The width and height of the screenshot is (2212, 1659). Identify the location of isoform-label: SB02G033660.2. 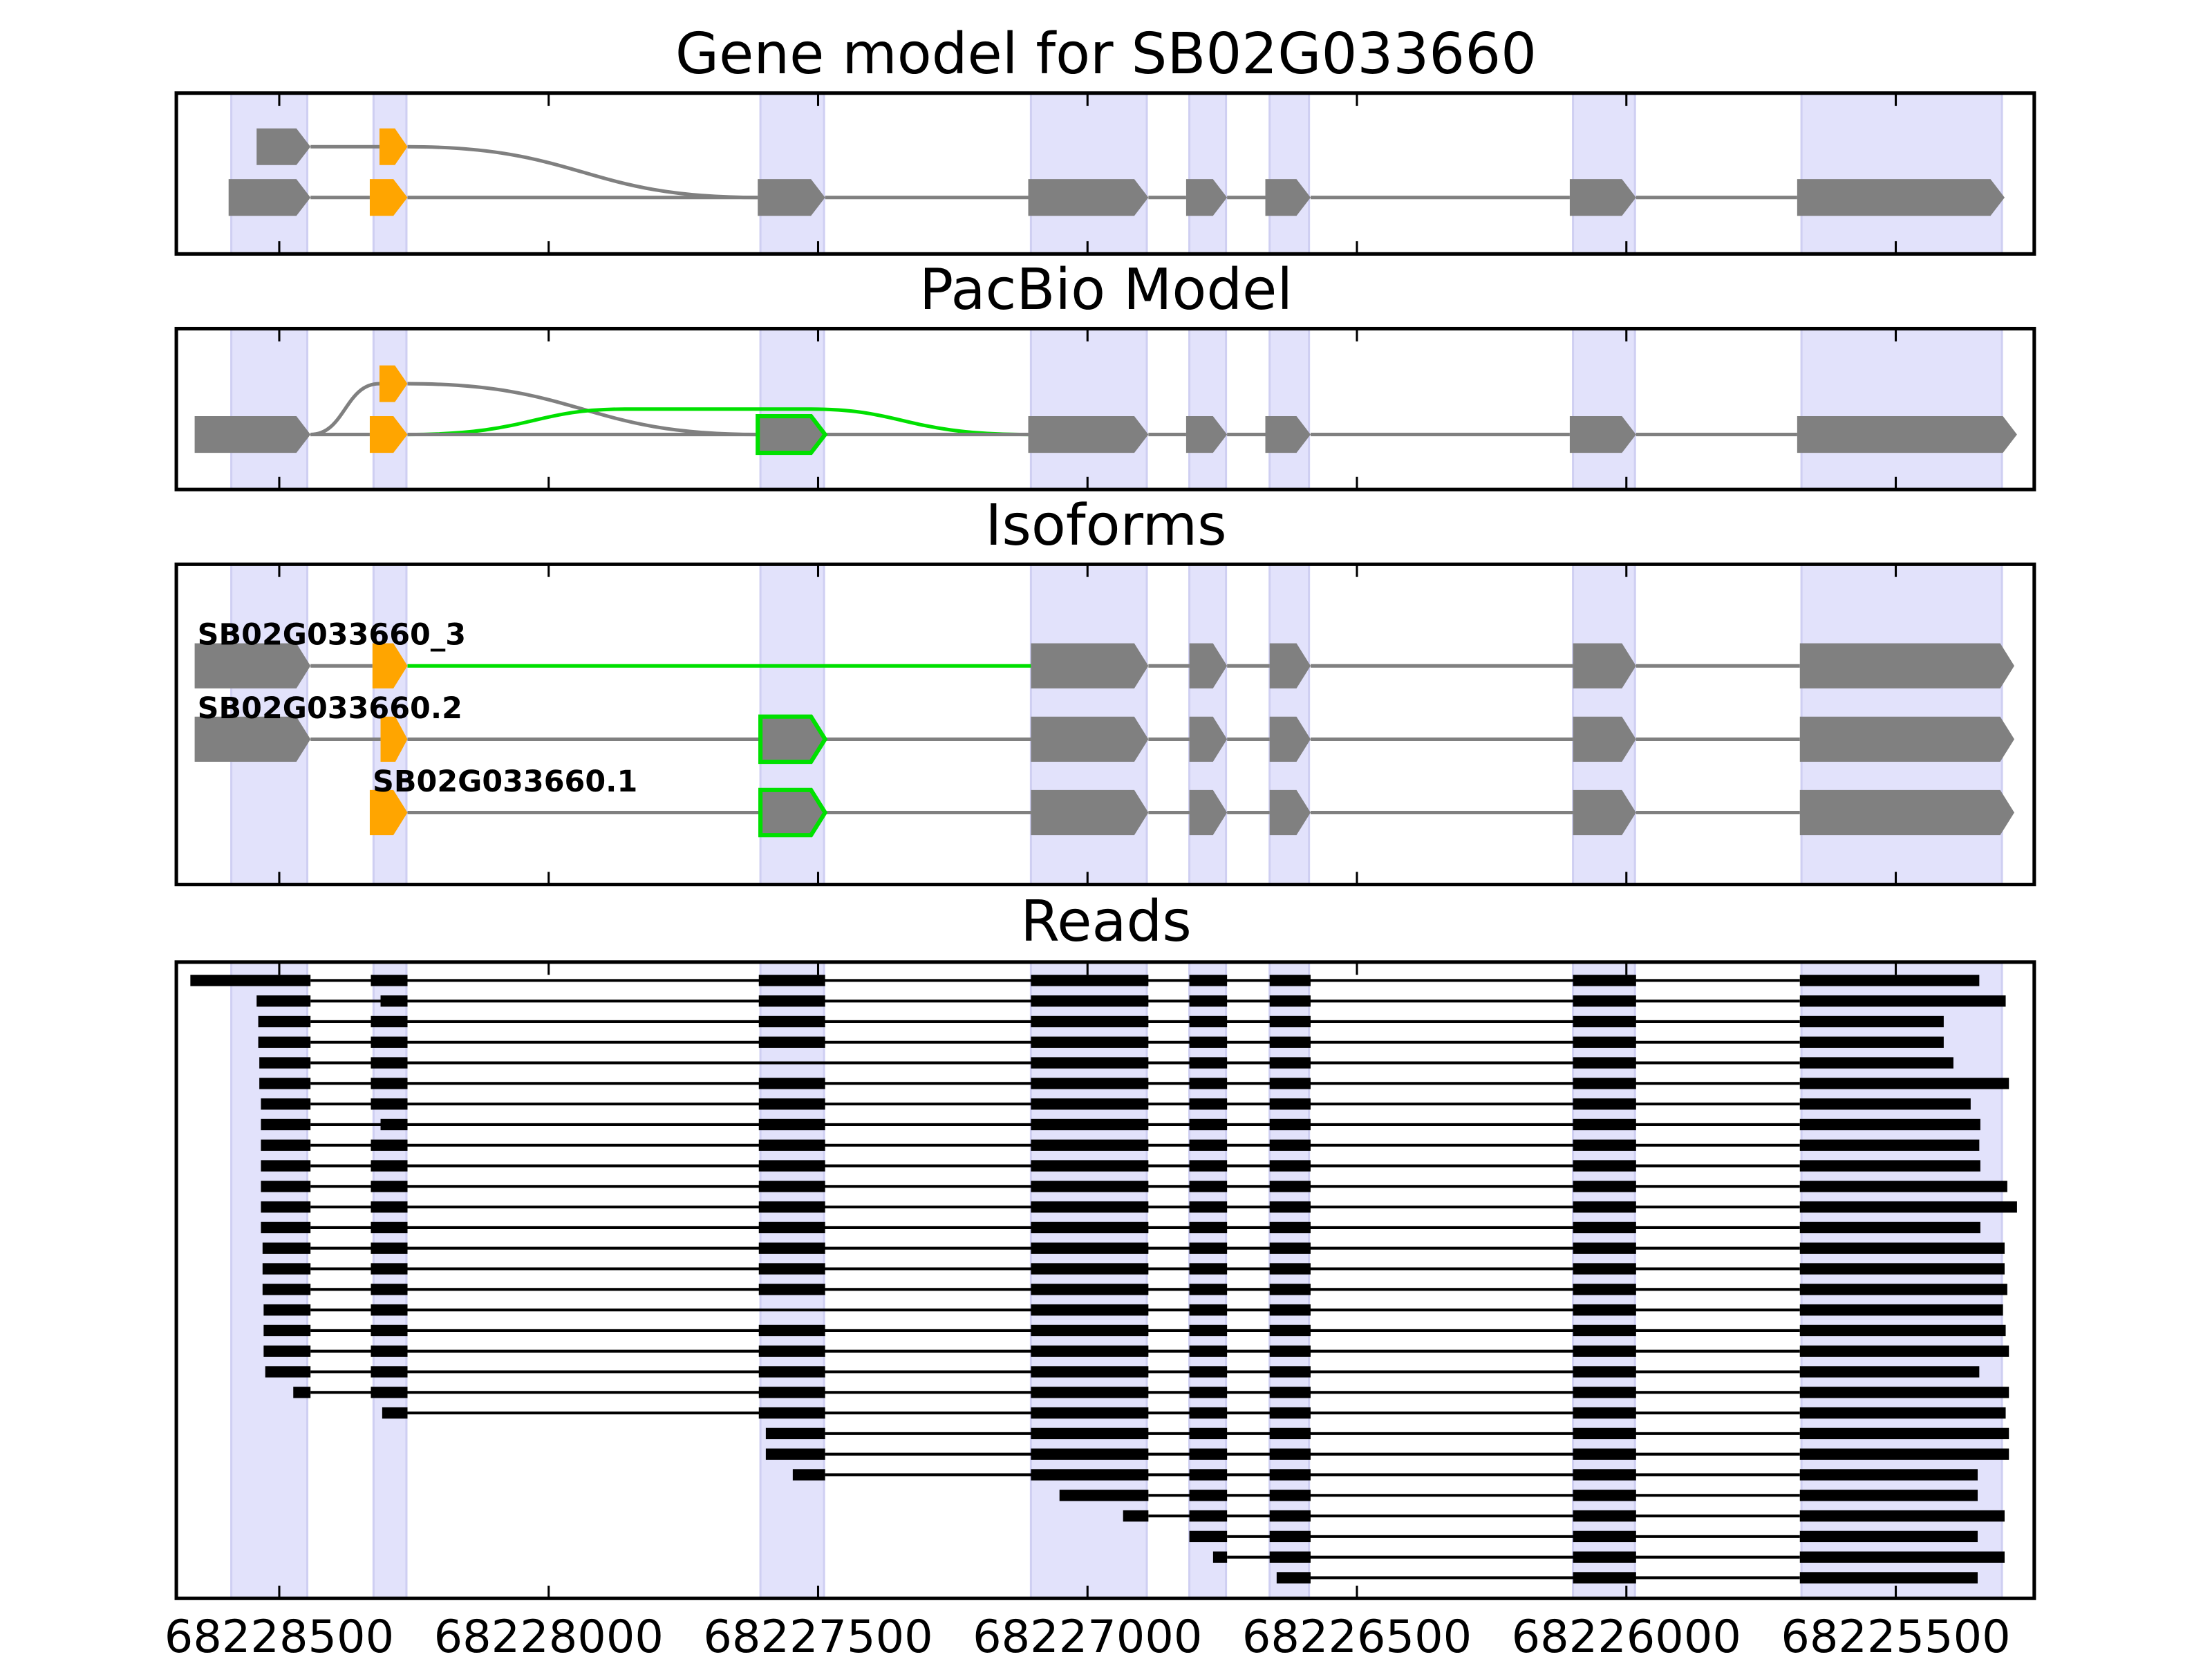
(330, 709).